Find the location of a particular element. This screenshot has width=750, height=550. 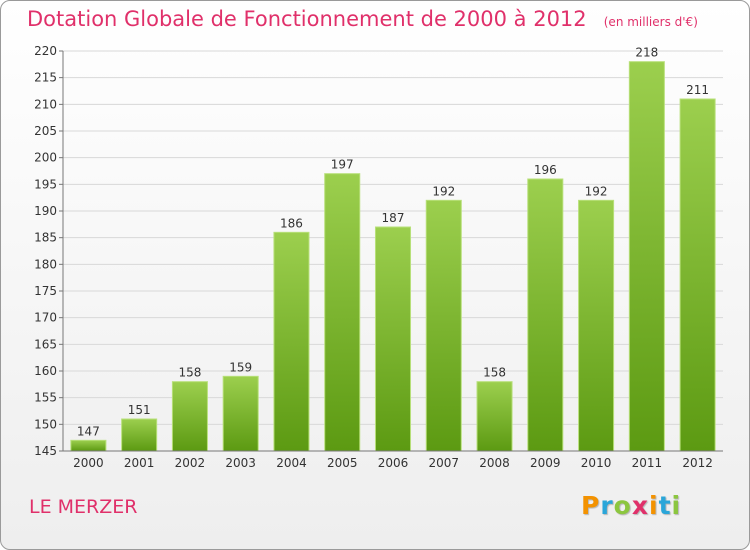

y-tick-label: 165 is located at coordinates (45, 344).